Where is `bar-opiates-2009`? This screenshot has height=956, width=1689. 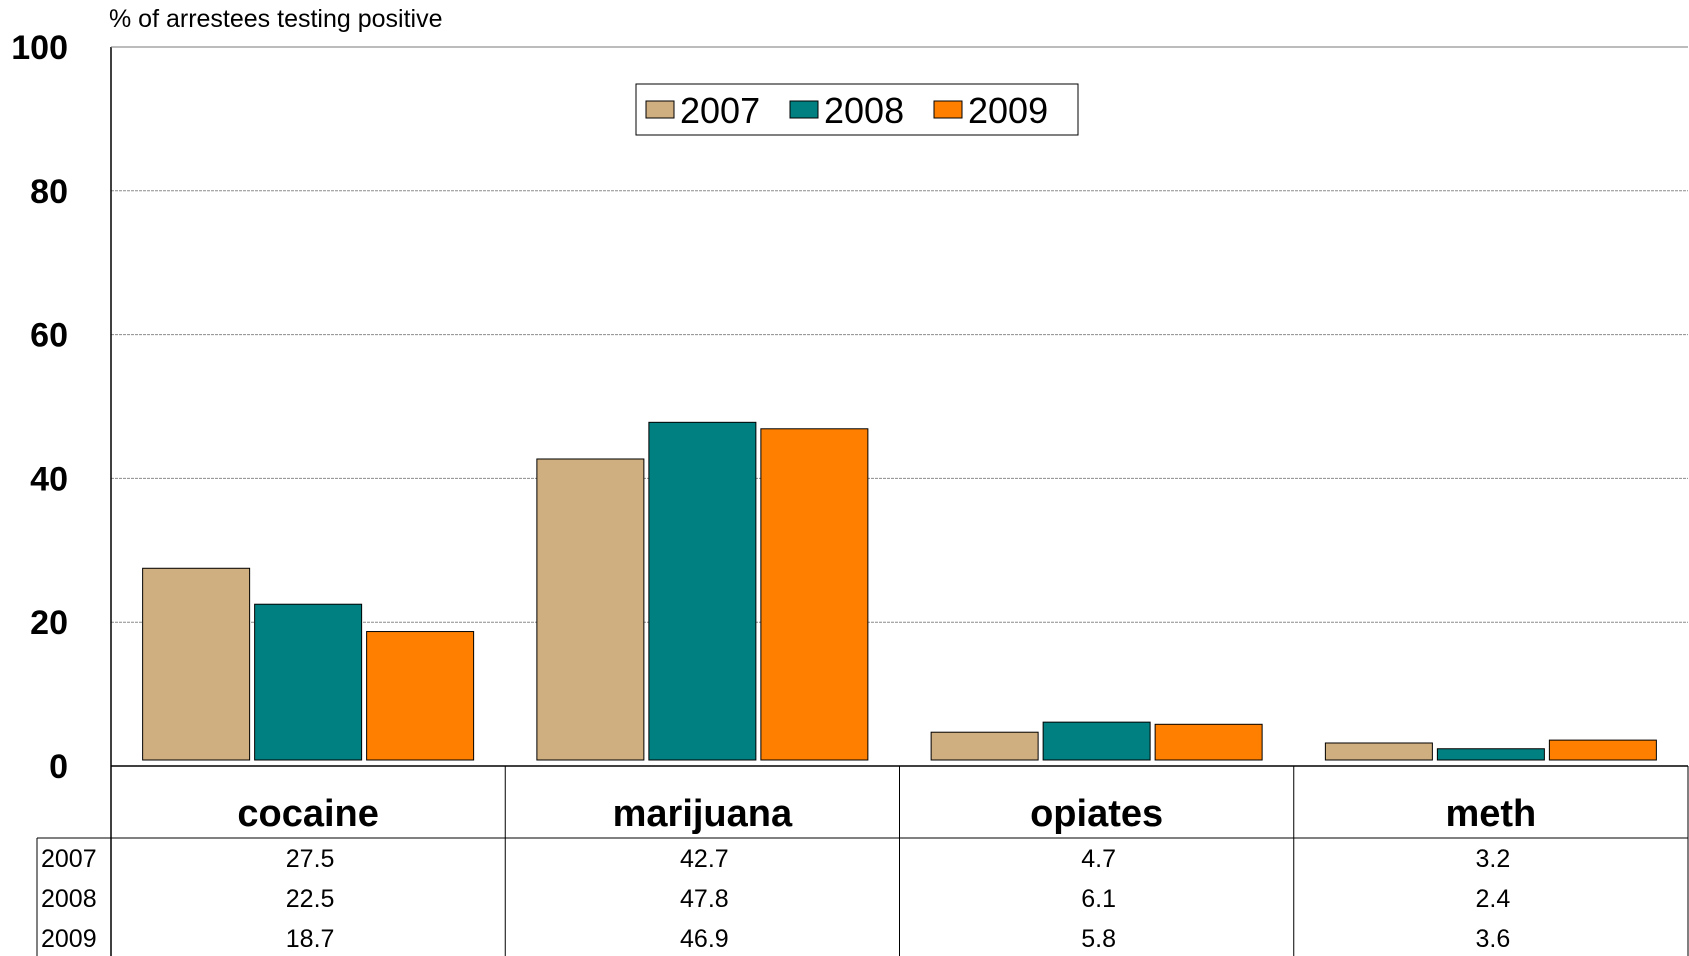 bar-opiates-2009 is located at coordinates (1208, 742).